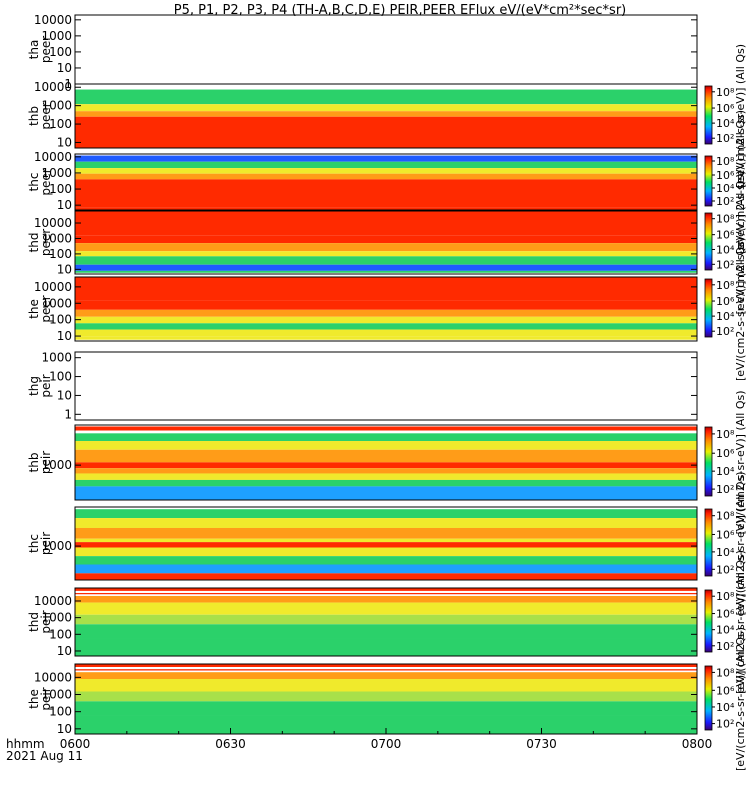 The width and height of the screenshot is (750, 800). What do you see at coordinates (44, 756) in the screenshot?
I see `x-axis-label-date: 2021 Aug 11` at bounding box center [44, 756].